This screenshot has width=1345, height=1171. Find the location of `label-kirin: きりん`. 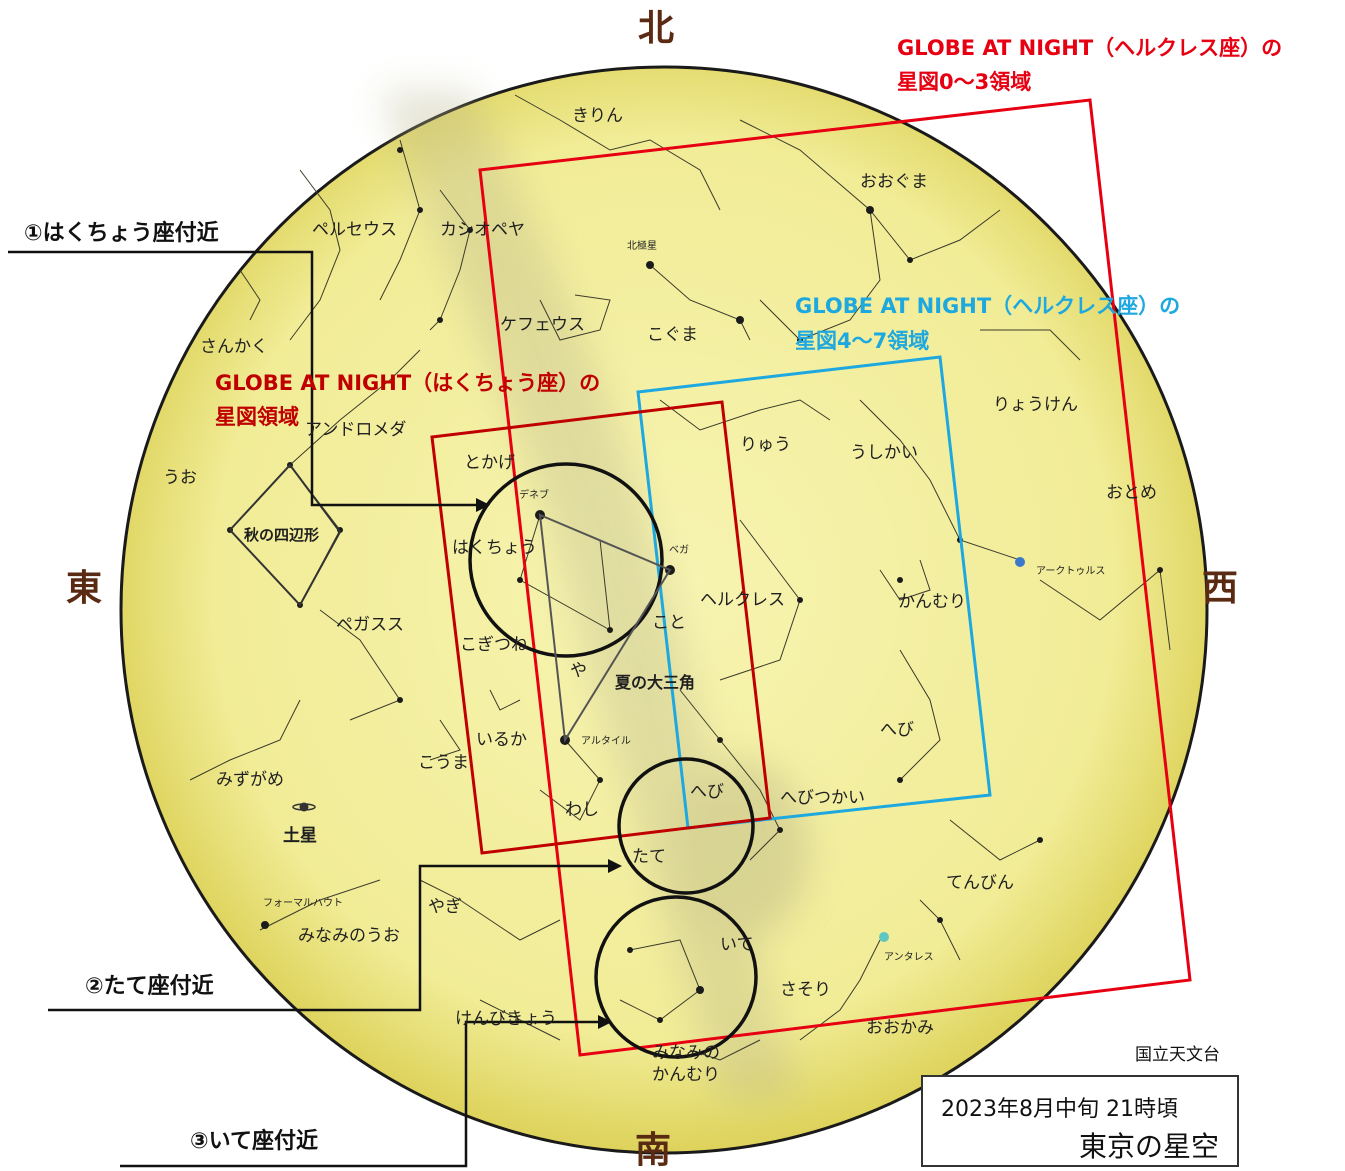

label-kirin: きりん is located at coordinates (597, 116).